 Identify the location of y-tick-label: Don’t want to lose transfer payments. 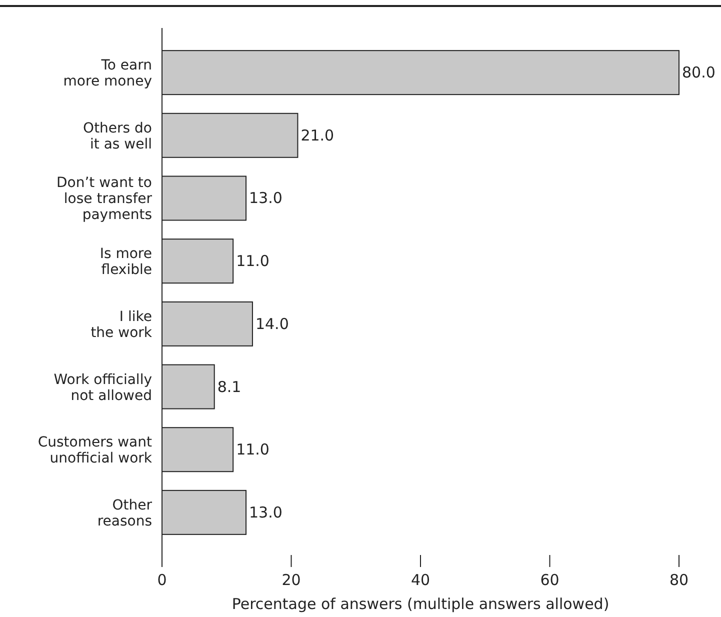
(104, 199).